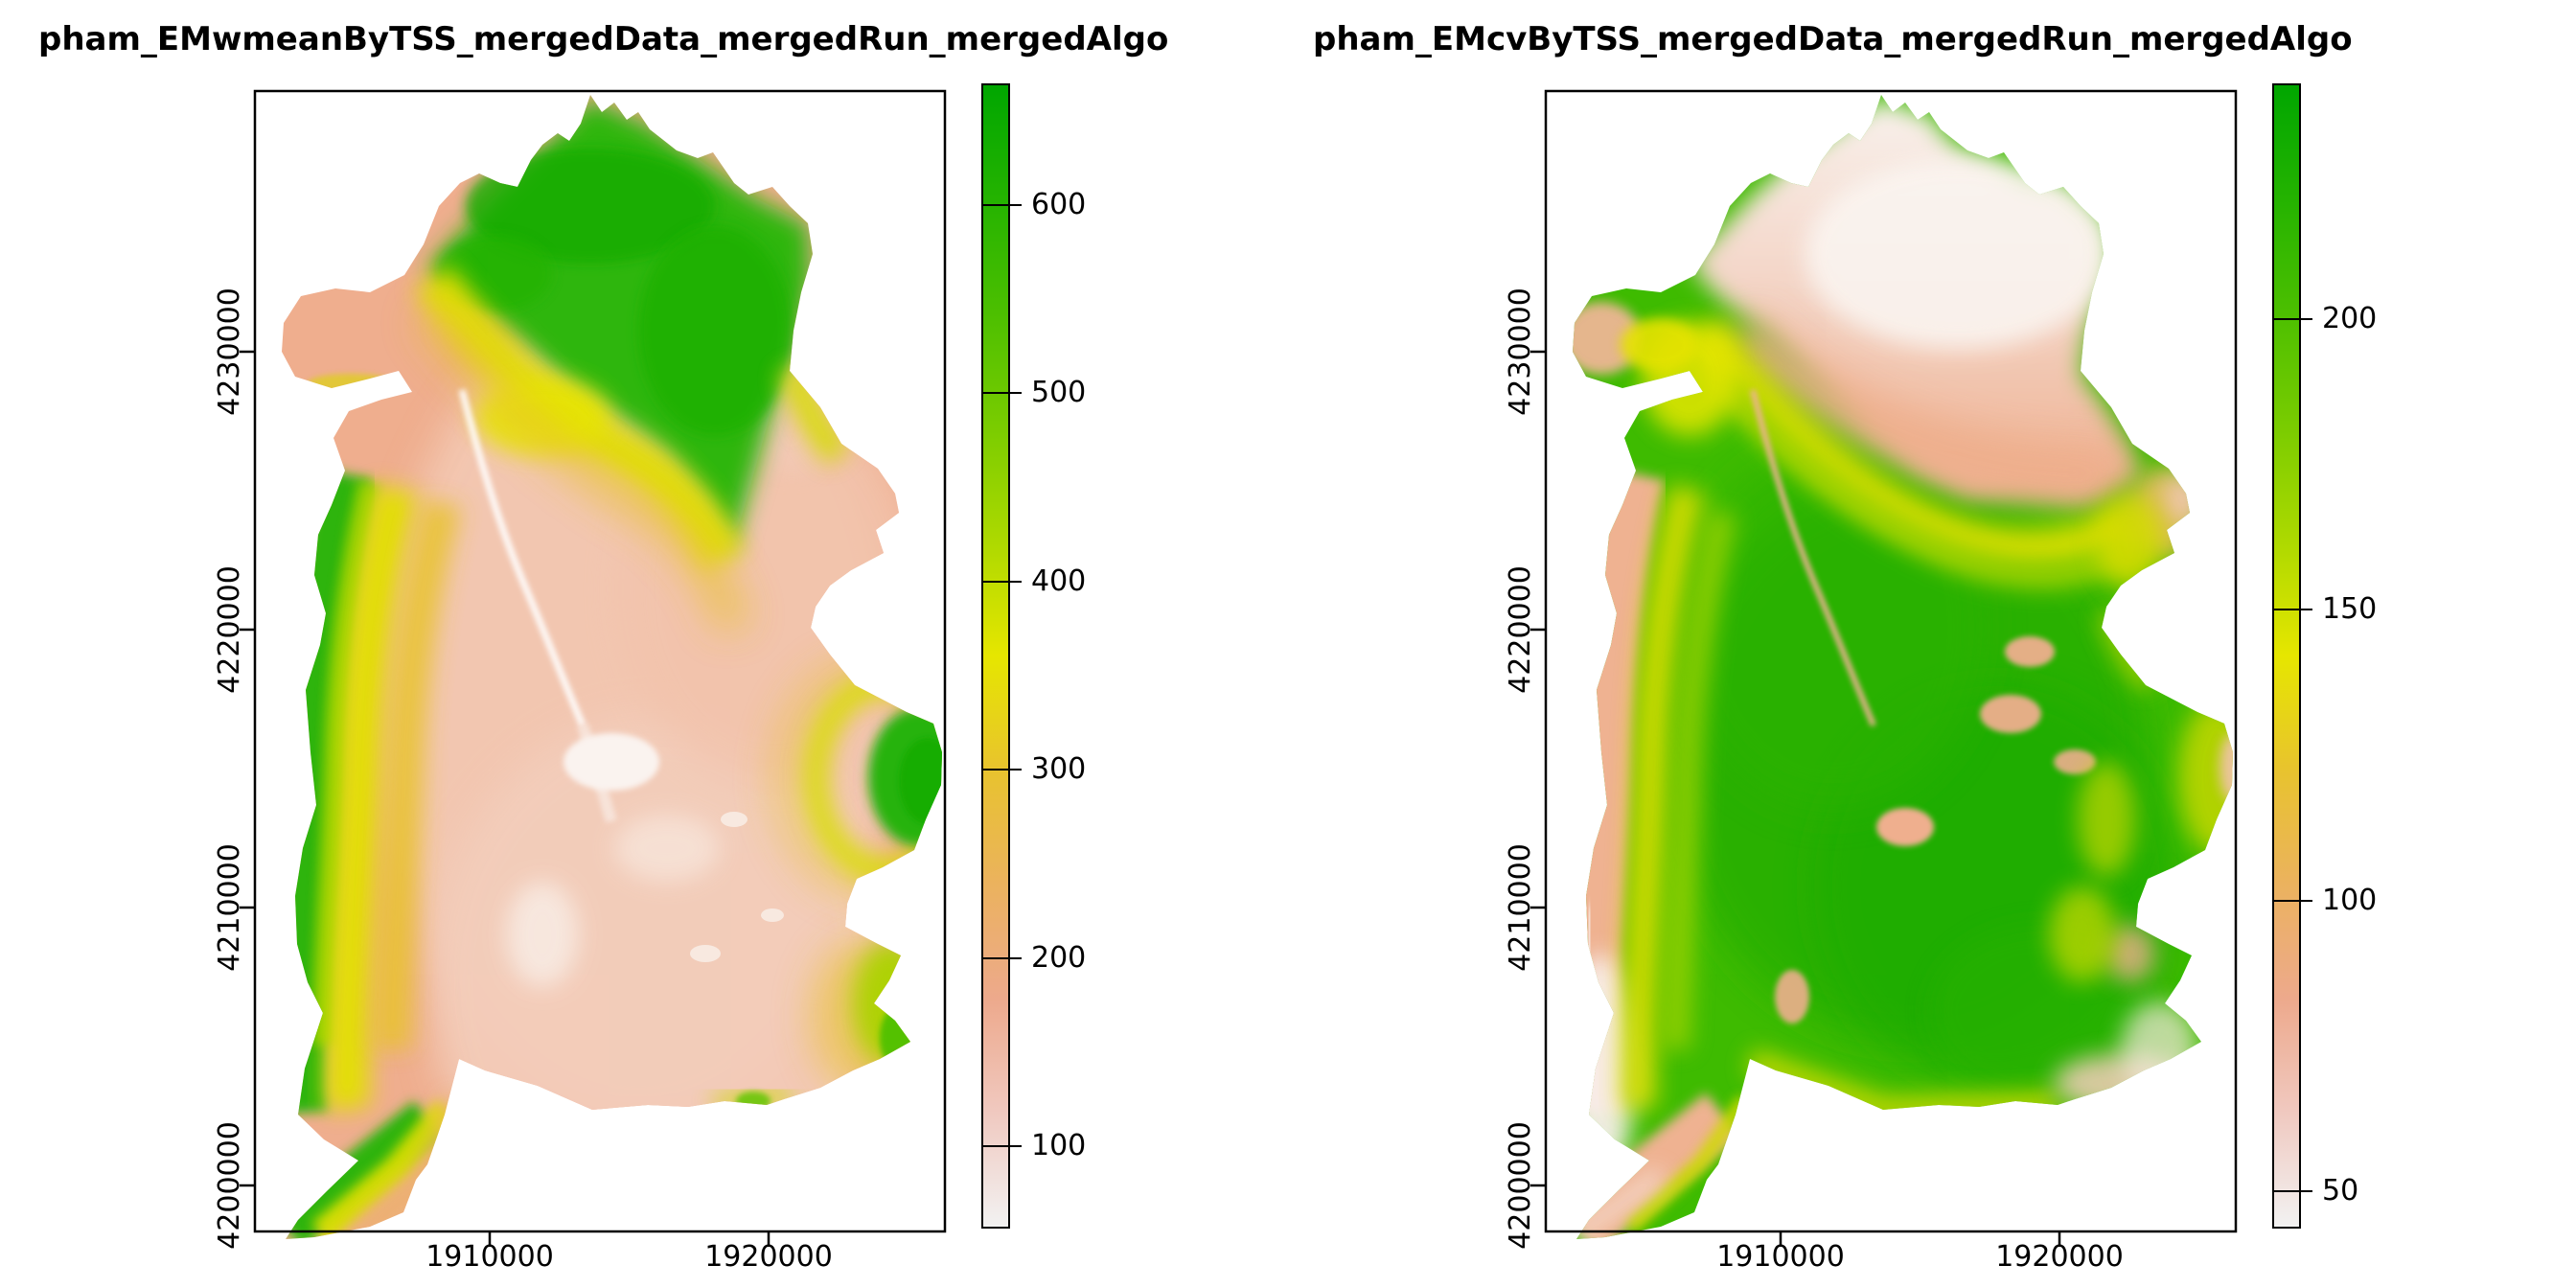 Image resolution: width=2576 pixels, height=1288 pixels. I want to click on colorbar-ticks-right, so click(2292, 755).